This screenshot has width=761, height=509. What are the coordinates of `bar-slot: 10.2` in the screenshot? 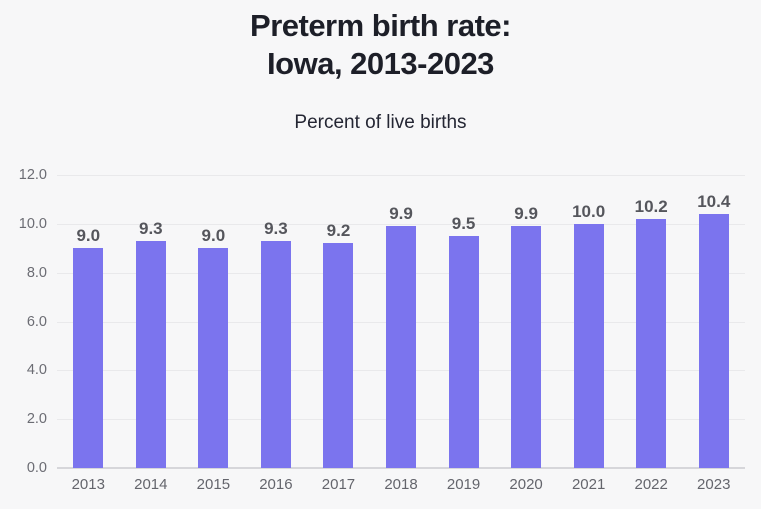 It's located at (651, 333).